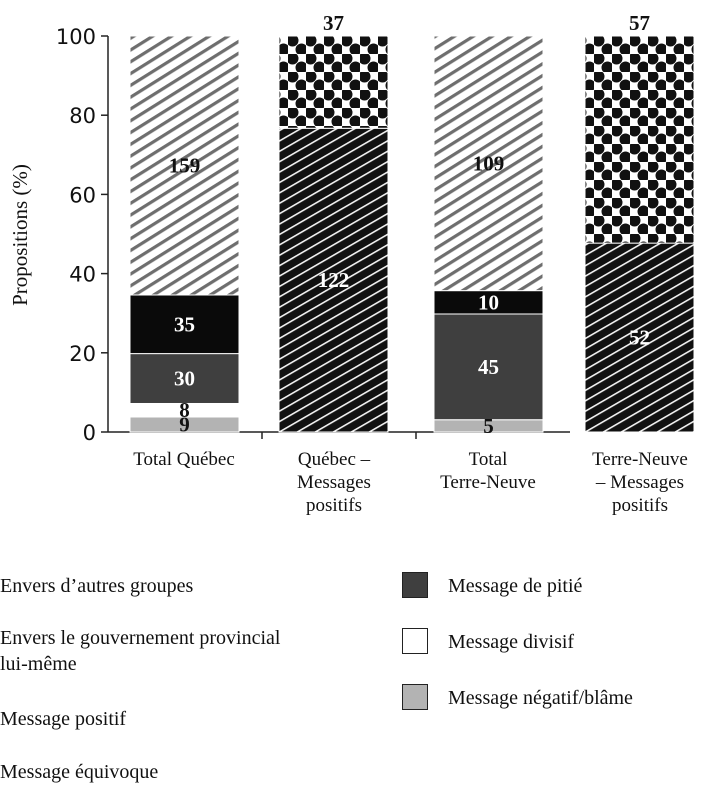 The width and height of the screenshot is (710, 786). Describe the element at coordinates (82, 275) in the screenshot. I see `y-tick-label-40: 40` at that location.